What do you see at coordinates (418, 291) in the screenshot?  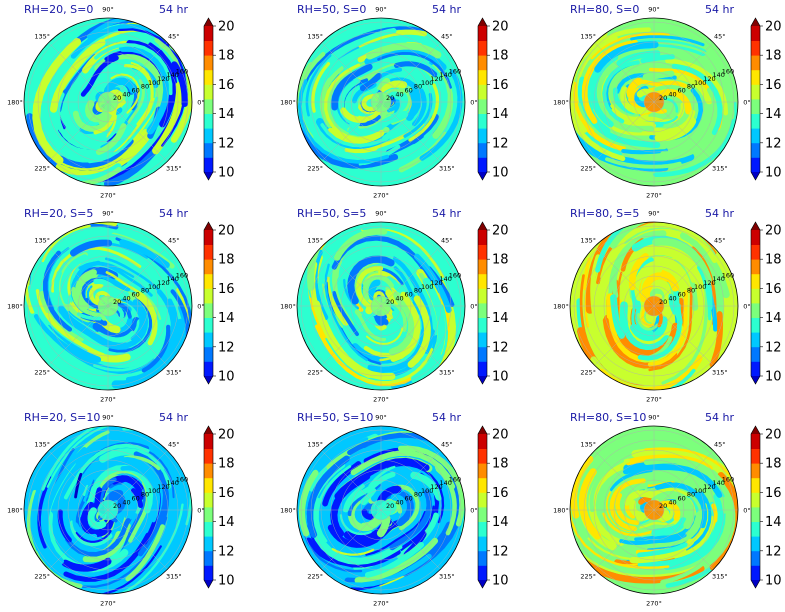 I see `radial-tick-label: 80` at bounding box center [418, 291].